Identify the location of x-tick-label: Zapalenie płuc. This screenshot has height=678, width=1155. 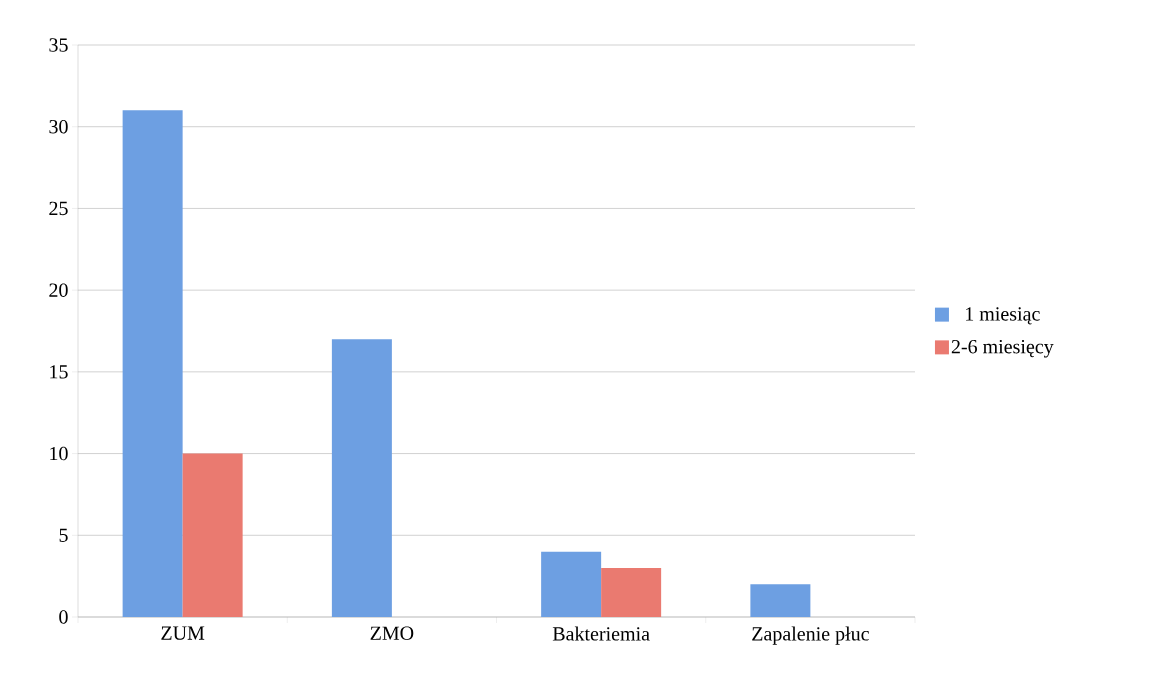
(810, 635).